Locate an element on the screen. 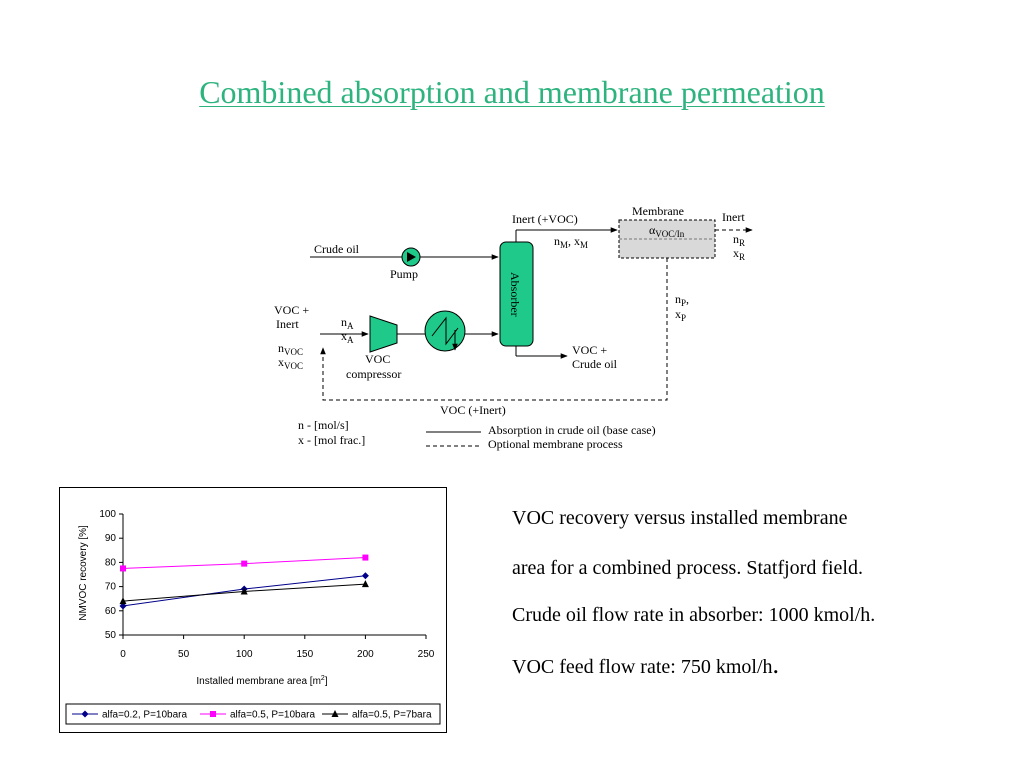  y-tick-label: 100 is located at coordinates (107, 514).